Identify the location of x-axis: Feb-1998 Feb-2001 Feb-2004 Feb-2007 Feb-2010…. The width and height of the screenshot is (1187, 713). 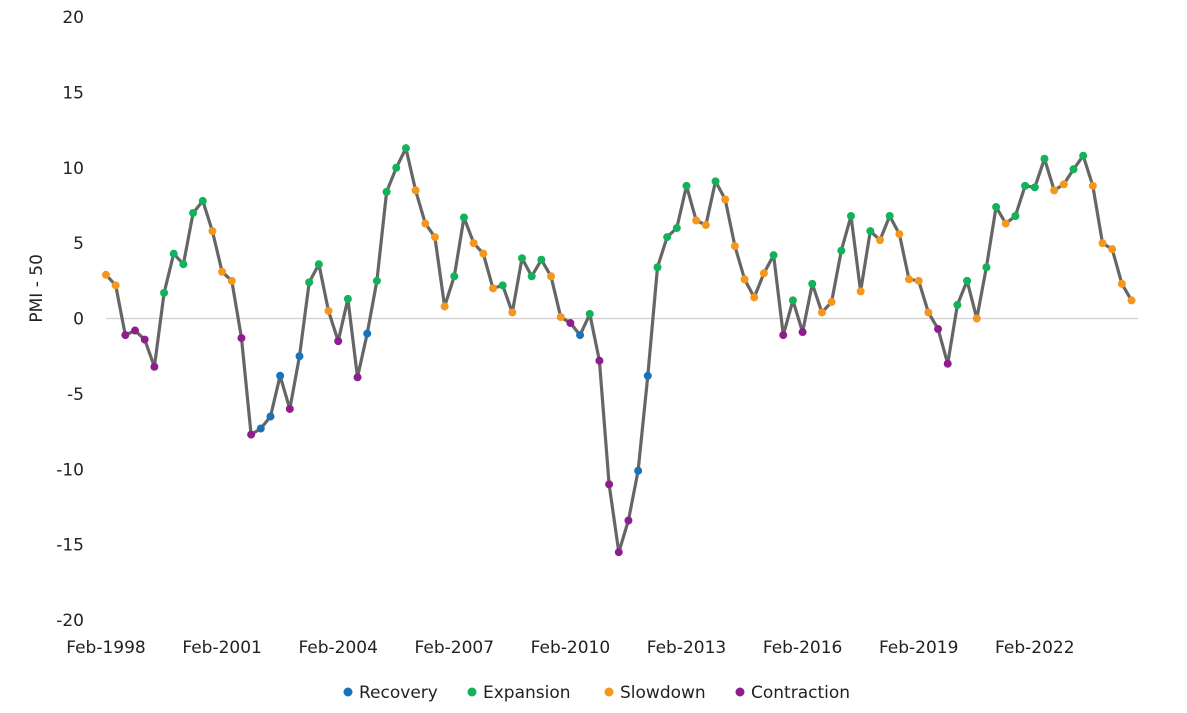
(570, 648).